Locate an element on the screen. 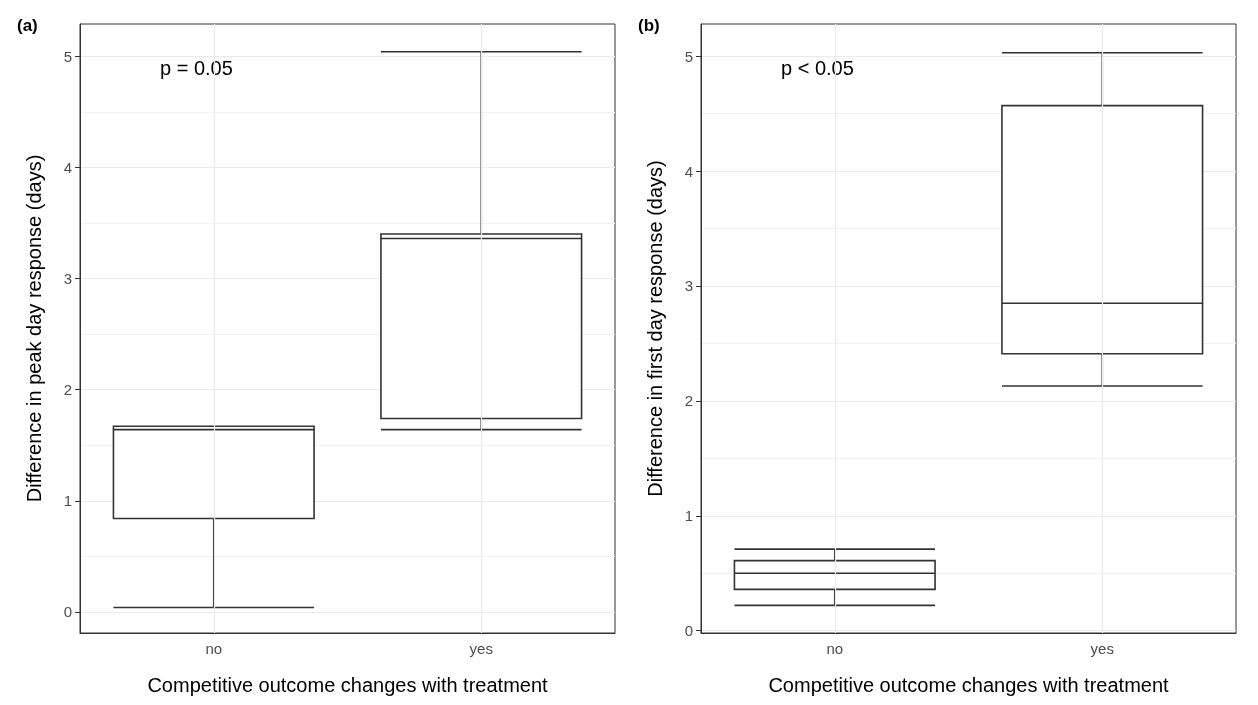 This screenshot has width=1258, height=705. chart-title: (a) is located at coordinates (27, 25).